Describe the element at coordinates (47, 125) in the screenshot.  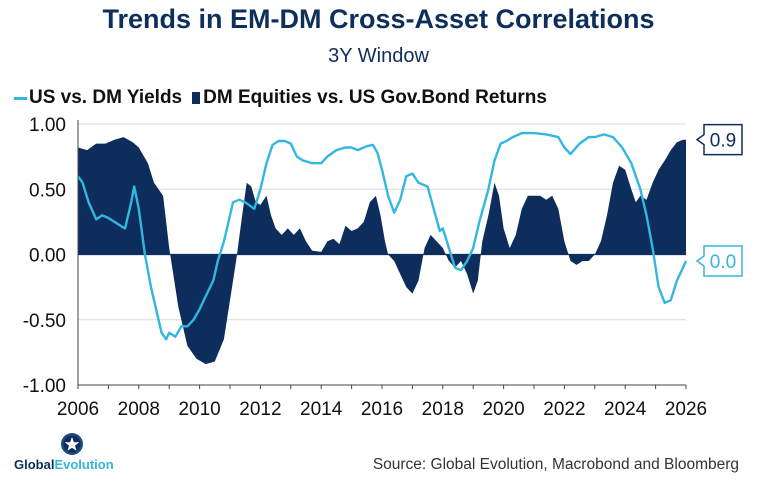
I see `y-tick-label: 1.00` at that location.